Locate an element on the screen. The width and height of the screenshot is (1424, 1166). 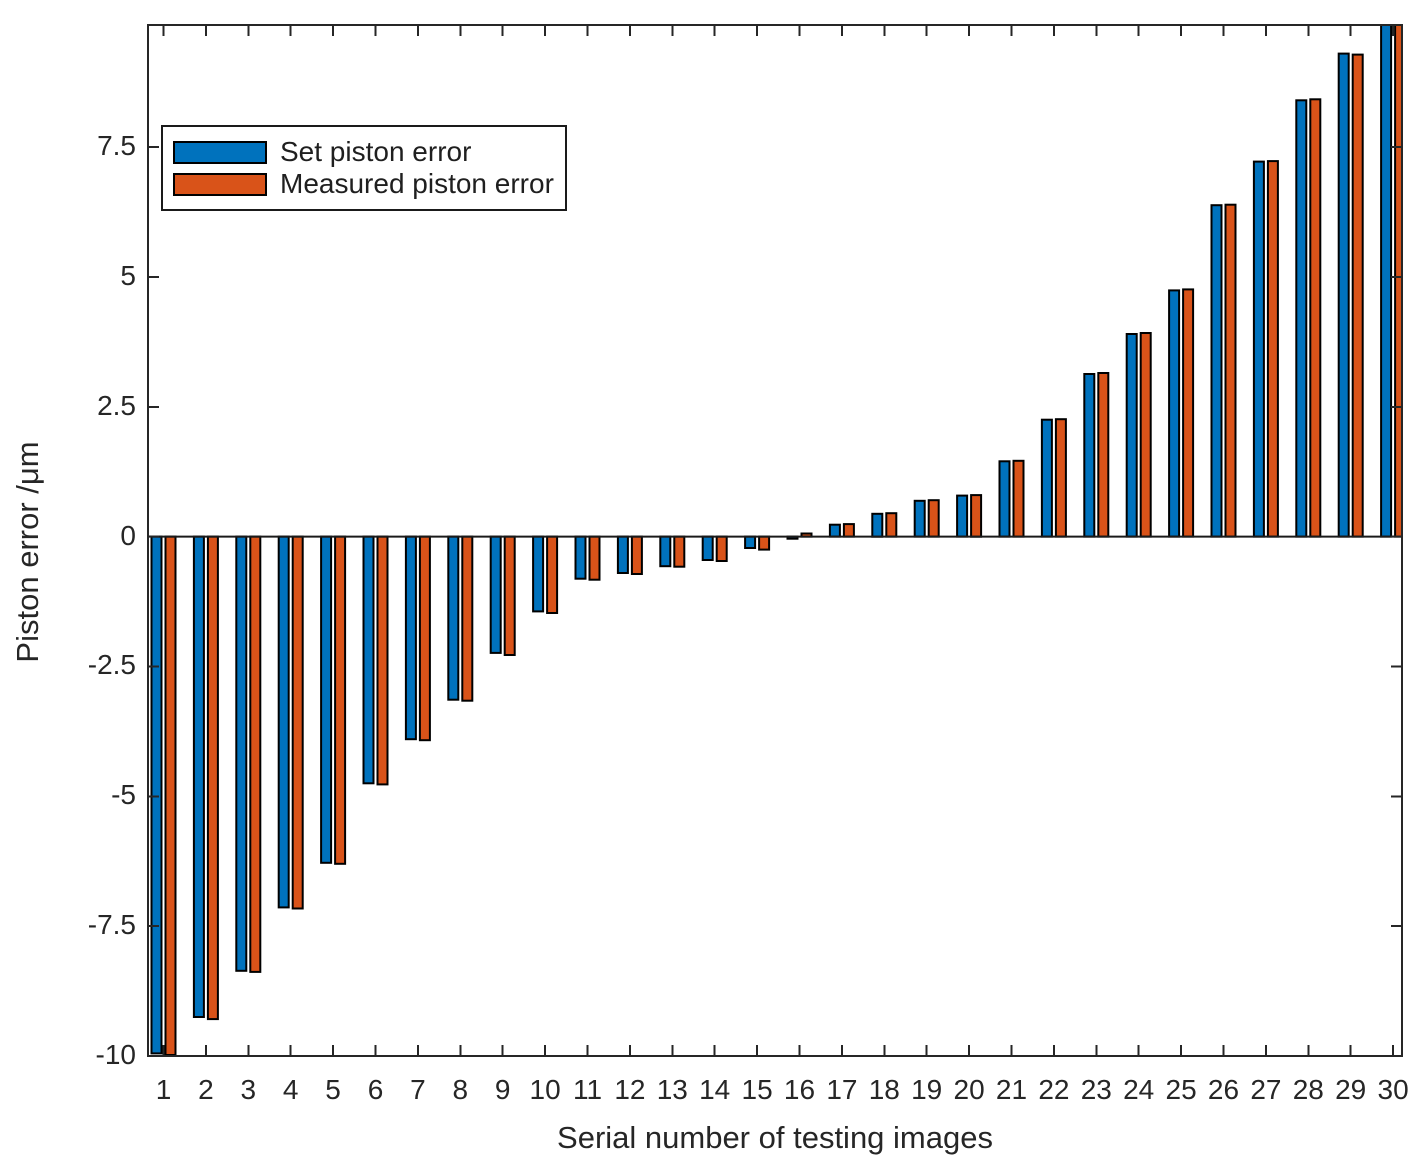
legend-swatch-blue is located at coordinates (220, 152).